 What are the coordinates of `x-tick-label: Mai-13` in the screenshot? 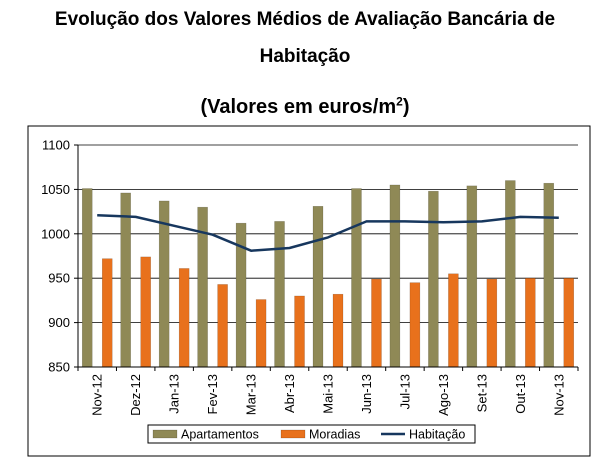 It's located at (328, 394).